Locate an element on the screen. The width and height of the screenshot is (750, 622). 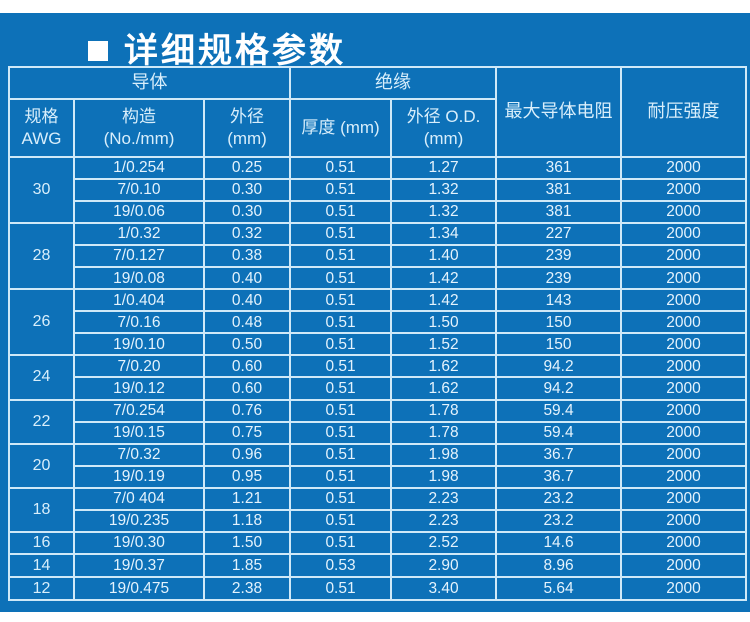
table-cell: 2.23 is located at coordinates (444, 520).